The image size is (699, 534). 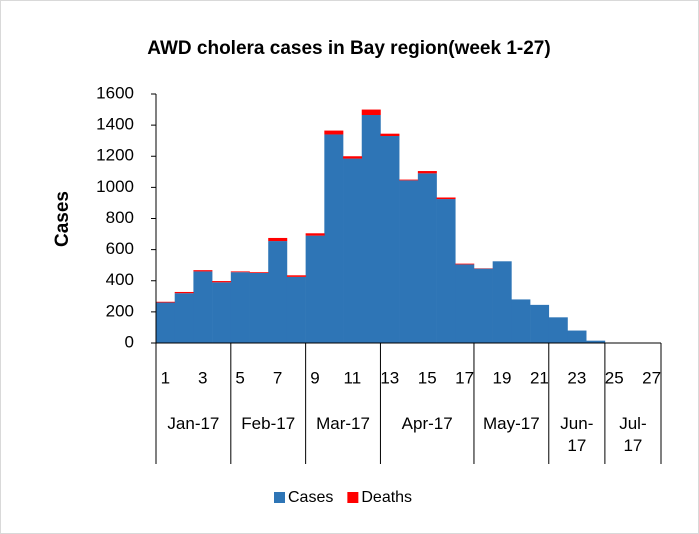 What do you see at coordinates (62, 219) in the screenshot?
I see `y-axis-label: Cases` at bounding box center [62, 219].